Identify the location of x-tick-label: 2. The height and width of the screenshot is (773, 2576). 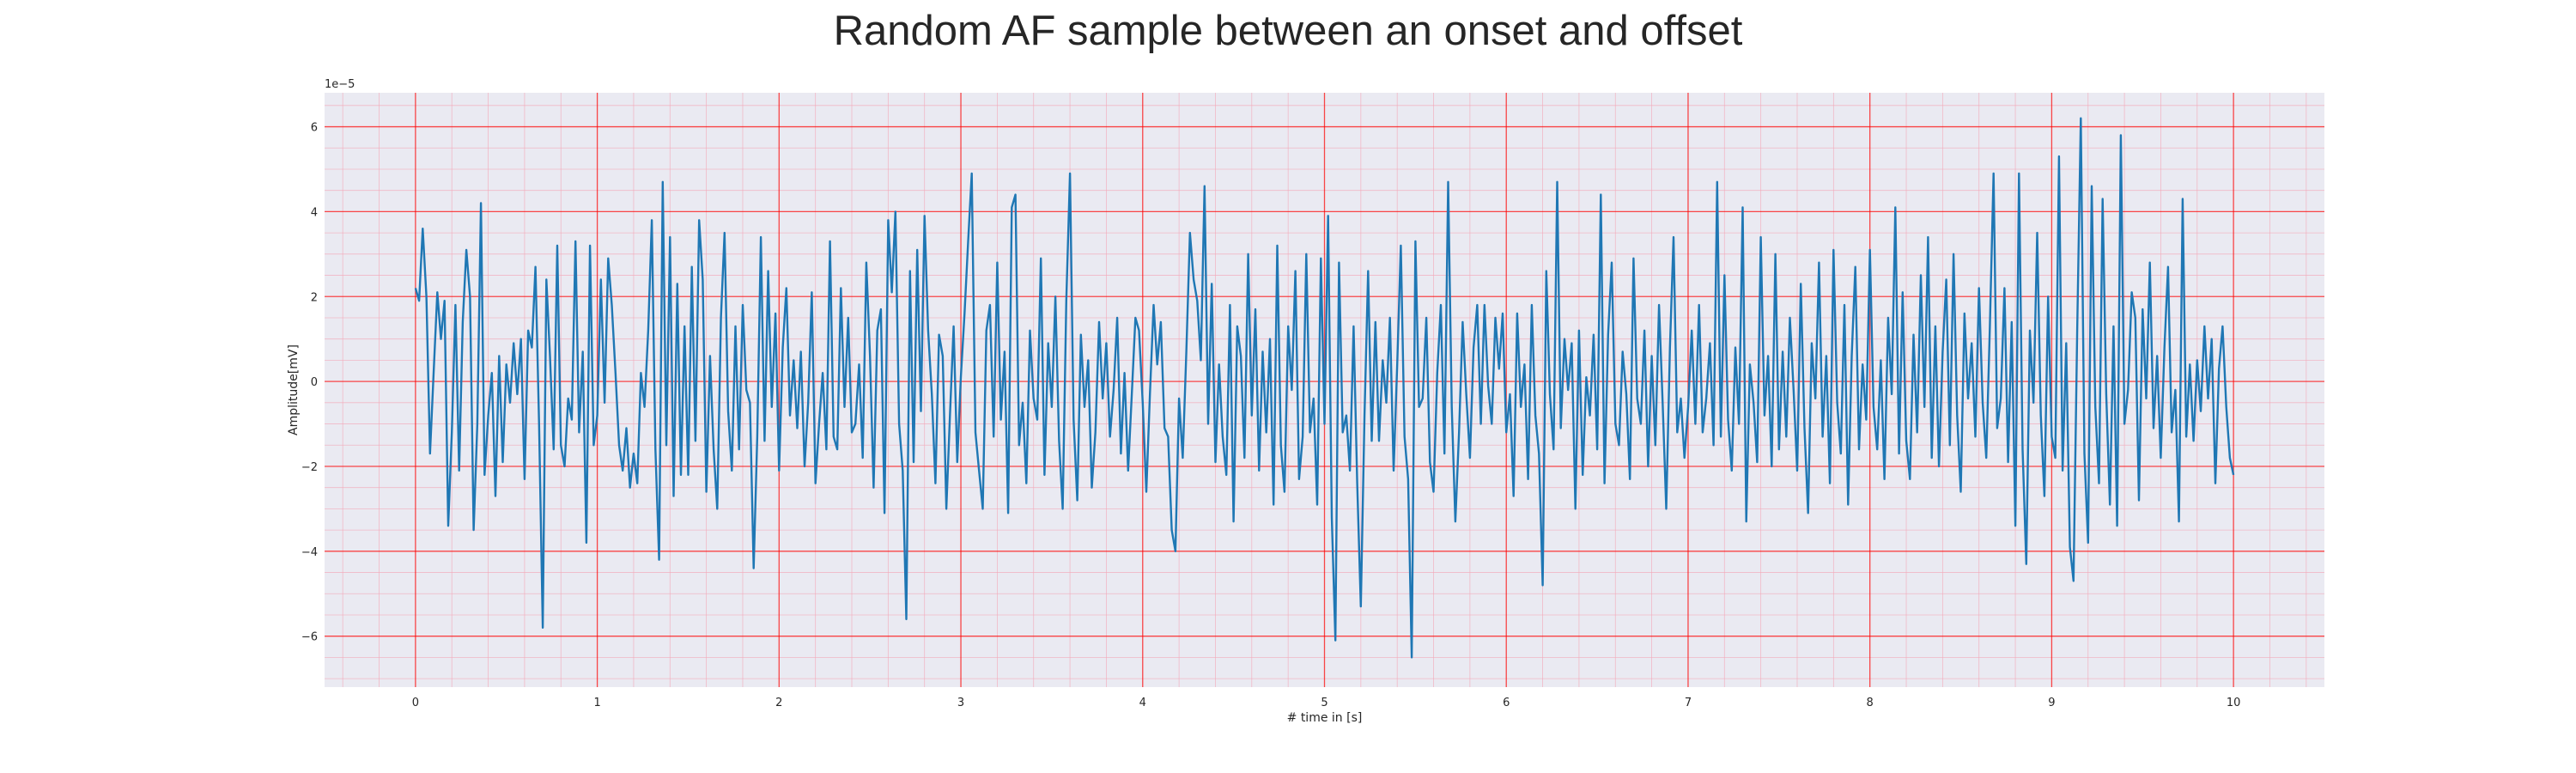
(779, 703).